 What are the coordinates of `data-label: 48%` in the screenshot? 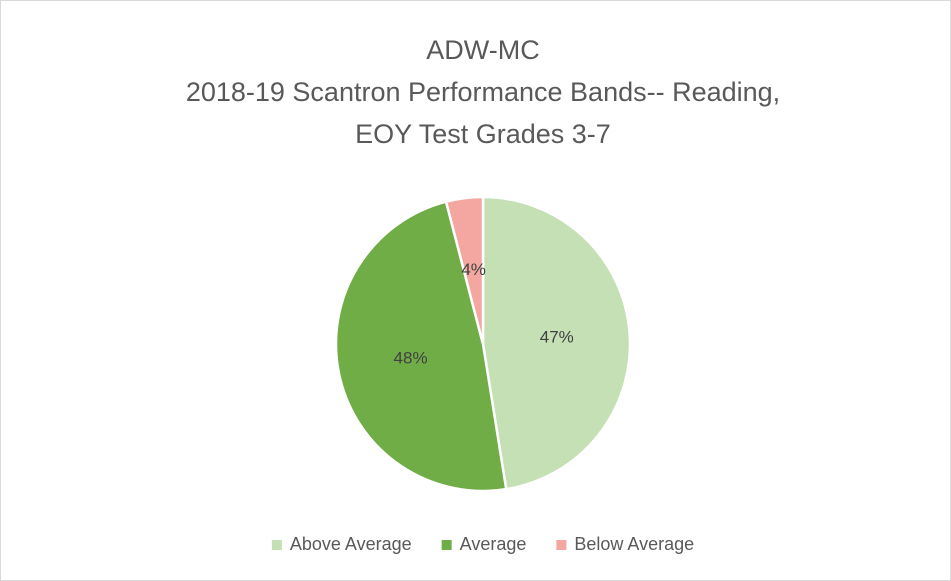 It's located at (411, 358).